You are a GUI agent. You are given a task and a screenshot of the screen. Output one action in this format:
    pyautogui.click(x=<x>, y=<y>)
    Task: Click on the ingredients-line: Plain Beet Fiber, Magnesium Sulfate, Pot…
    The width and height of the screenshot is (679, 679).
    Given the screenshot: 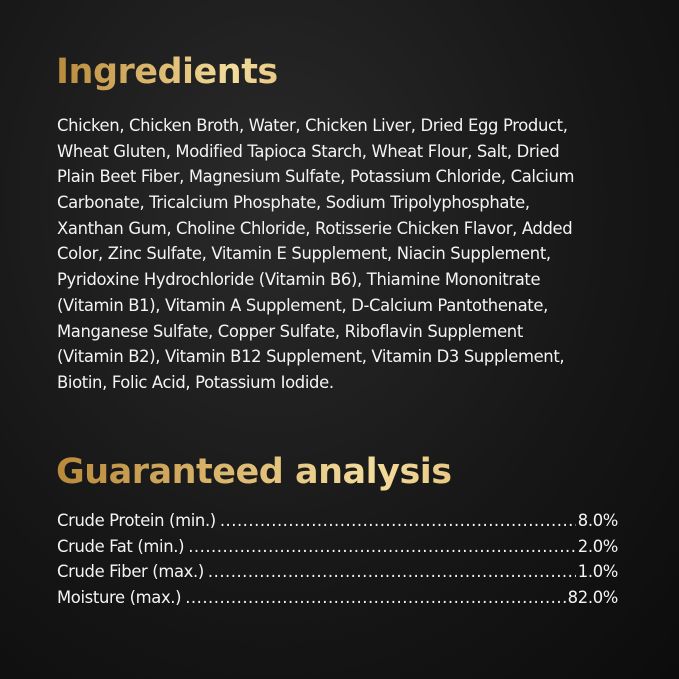 What is the action you would take?
    pyautogui.click(x=316, y=177)
    